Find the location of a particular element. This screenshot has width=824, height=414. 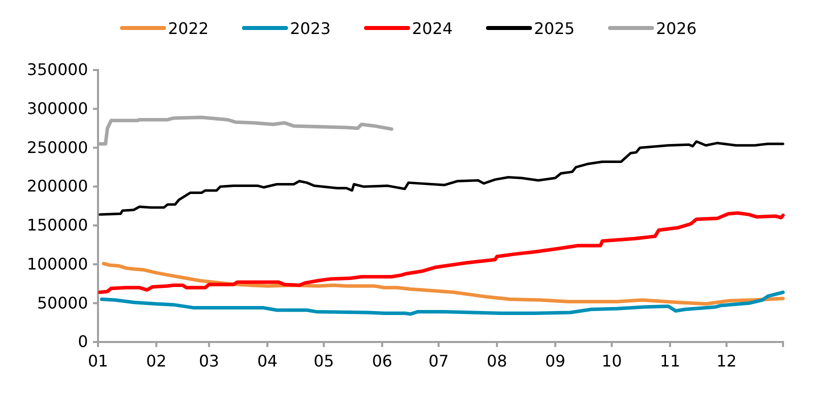

y-tick-label: 150000 is located at coordinates (57, 225).